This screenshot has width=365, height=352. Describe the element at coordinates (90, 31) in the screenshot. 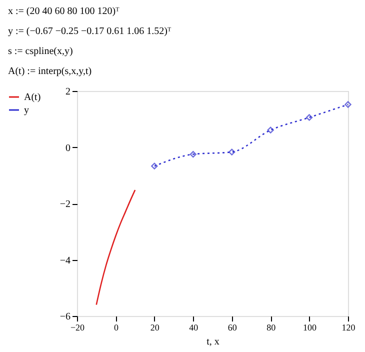

I see `text: y := (−0.67 −0.25 −0.17 0.61 1.06 1.52)ᵀ` at that location.